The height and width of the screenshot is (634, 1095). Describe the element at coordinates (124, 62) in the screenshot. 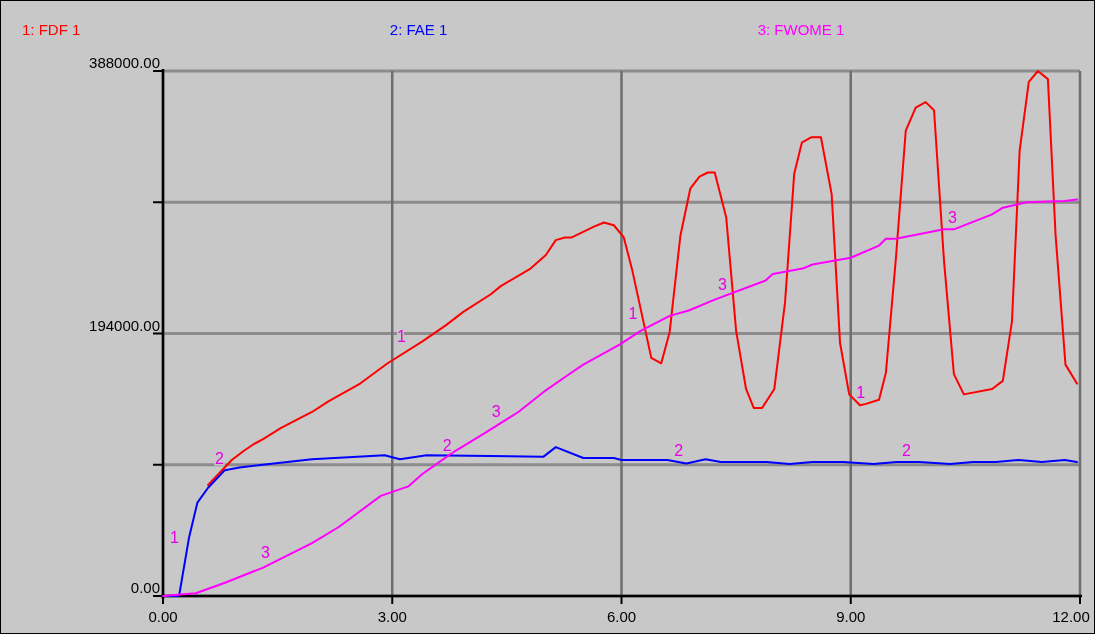

I see `y-tick-label: 388000.00` at that location.